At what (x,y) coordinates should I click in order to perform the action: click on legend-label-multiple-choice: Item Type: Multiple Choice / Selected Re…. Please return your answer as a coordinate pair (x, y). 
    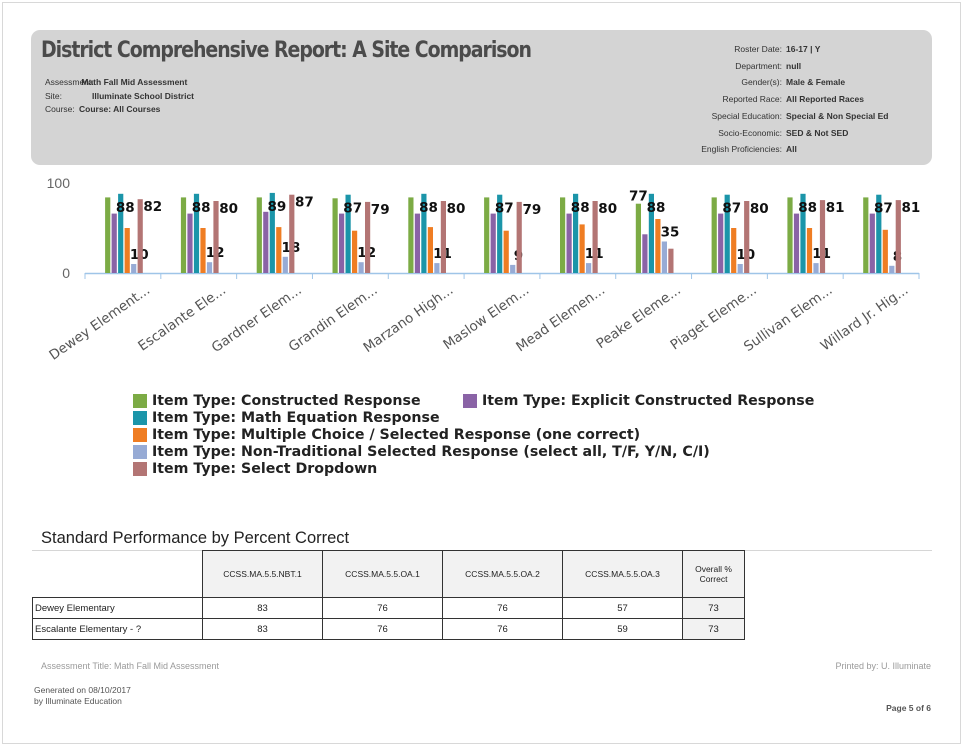
    Looking at the image, I should click on (396, 435).